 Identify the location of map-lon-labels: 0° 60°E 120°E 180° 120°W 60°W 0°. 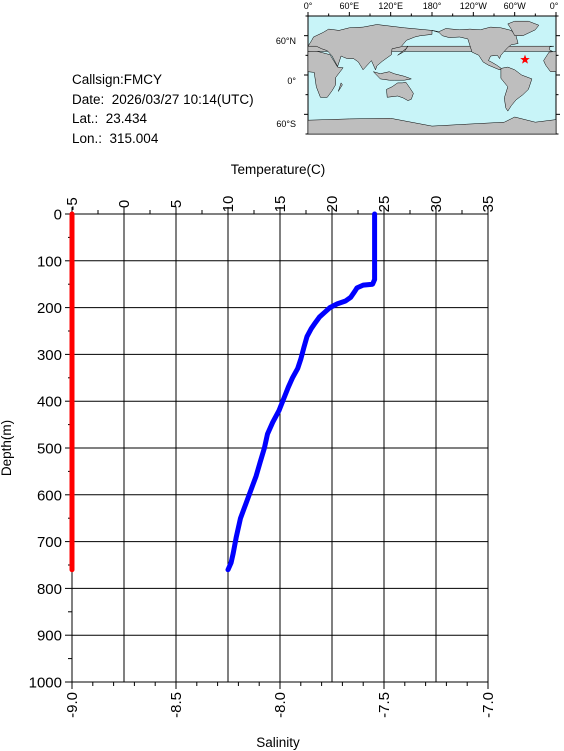
(431, 6).